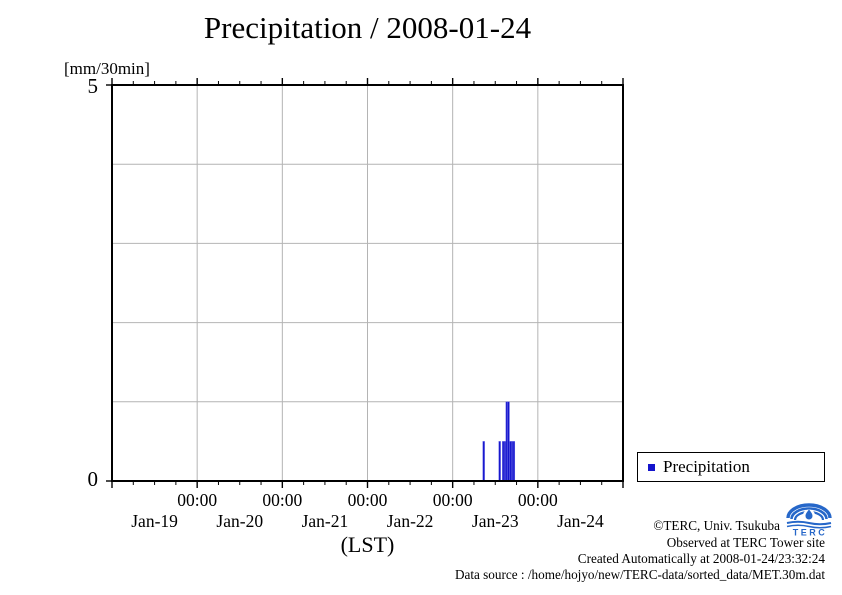 Image resolution: width=842 pixels, height=595 pixels. Describe the element at coordinates (810, 533) in the screenshot. I see `logo-text: TERC` at that location.